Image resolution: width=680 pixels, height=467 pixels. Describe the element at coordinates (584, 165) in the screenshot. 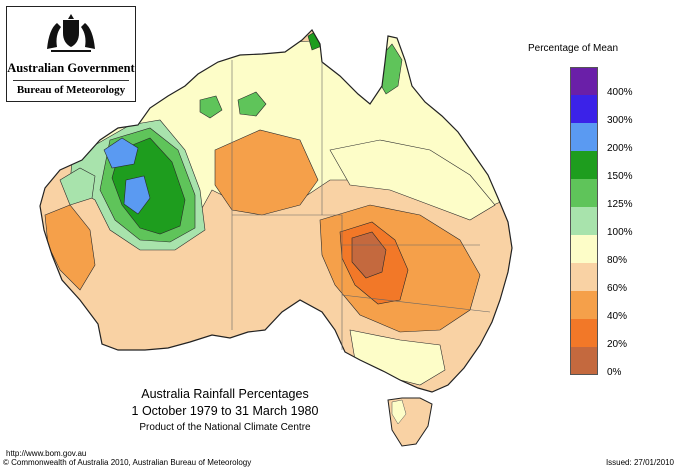

I see `legend-swatch-150pct` at that location.